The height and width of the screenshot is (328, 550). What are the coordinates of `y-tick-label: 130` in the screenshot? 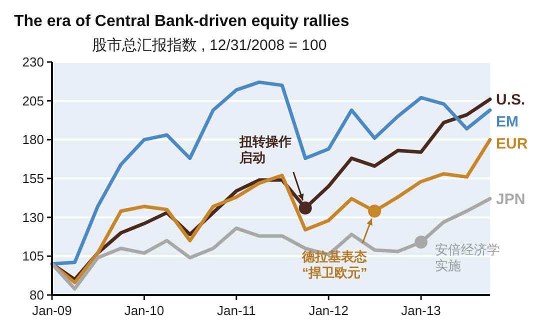 It's located at (33, 217).